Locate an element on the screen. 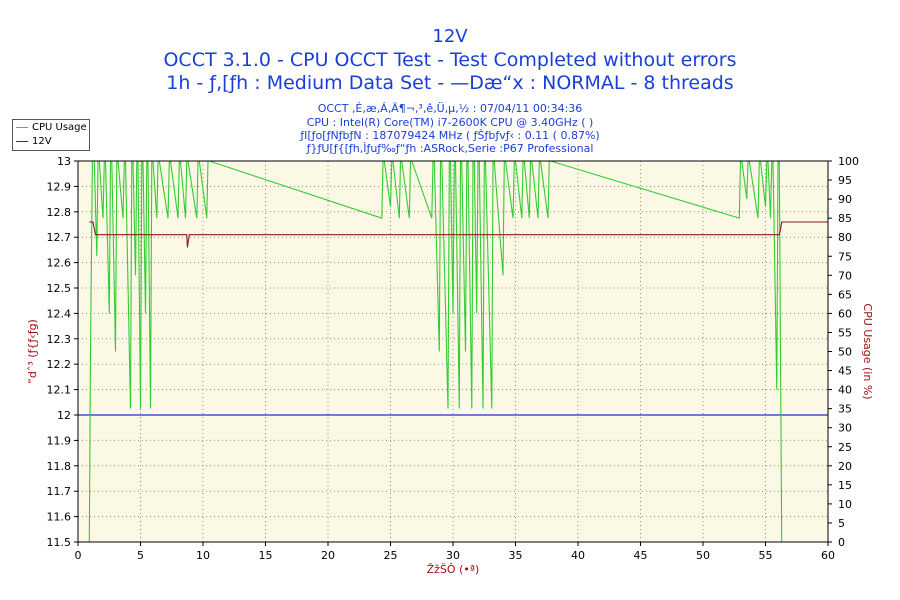 Image resolution: width=900 pixels, height=600 pixels. y2-tick-label: 90 is located at coordinates (845, 199).